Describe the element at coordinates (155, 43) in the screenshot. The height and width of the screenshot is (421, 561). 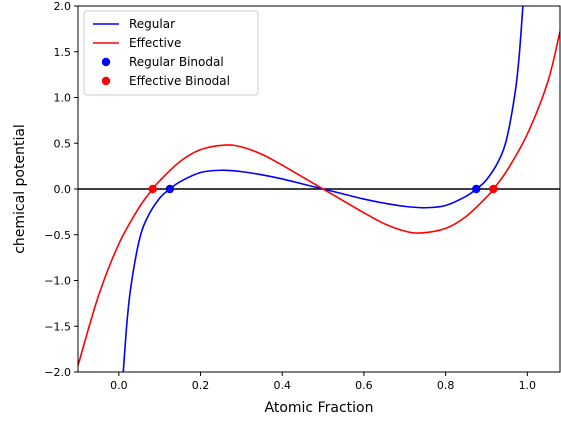
I see `legend-label: Effective` at that location.